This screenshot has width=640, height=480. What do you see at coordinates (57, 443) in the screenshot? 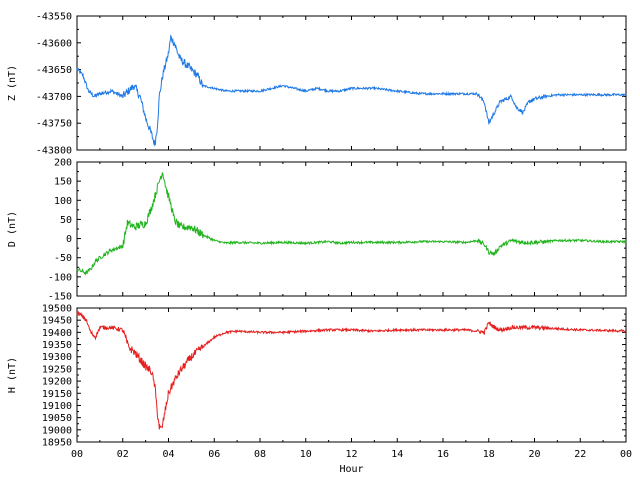
I see `y-tick-label: 18950` at bounding box center [57, 443].